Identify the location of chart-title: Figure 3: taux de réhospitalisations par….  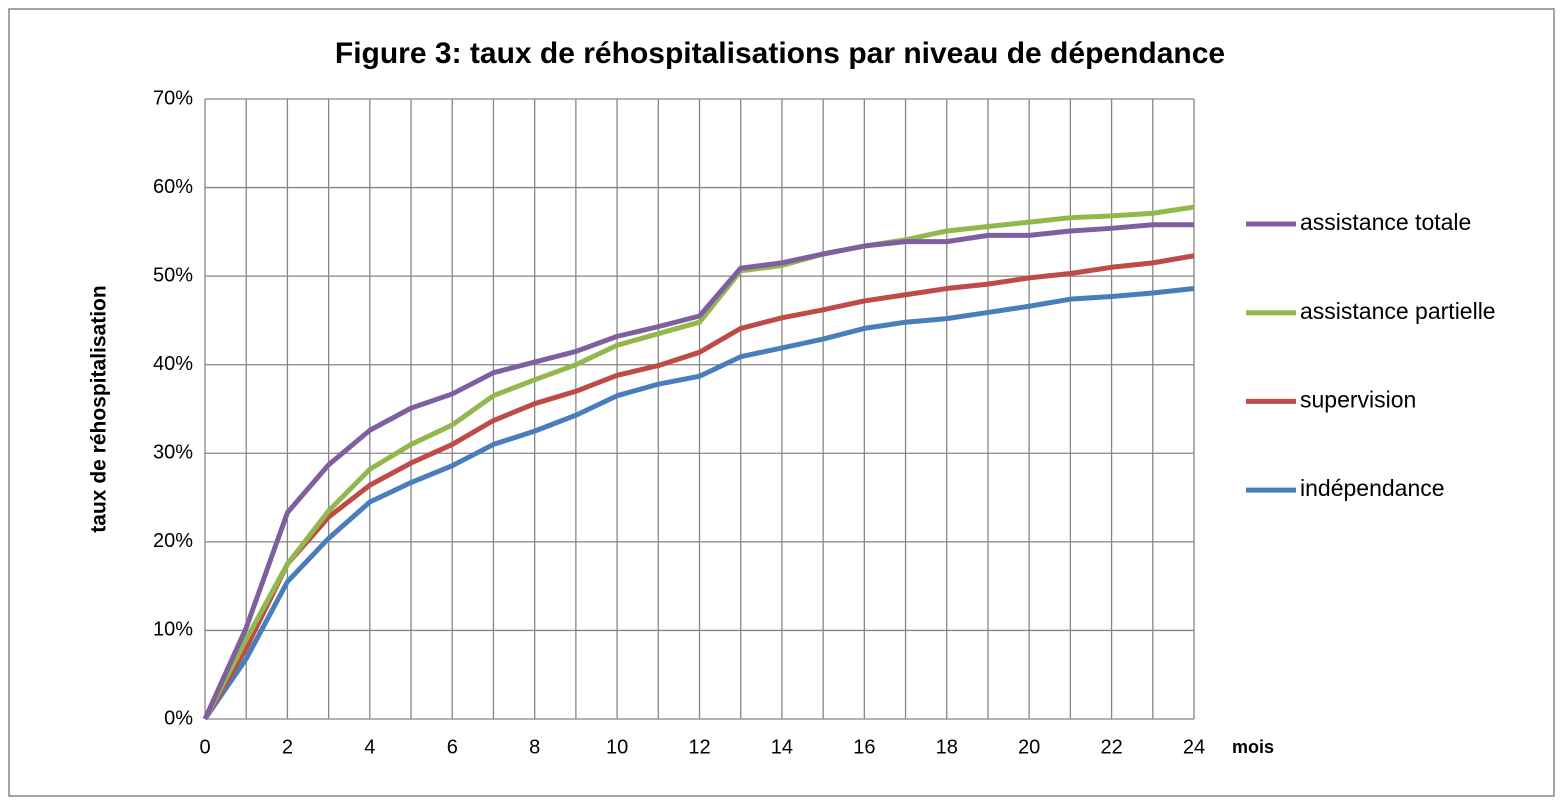
(780, 53).